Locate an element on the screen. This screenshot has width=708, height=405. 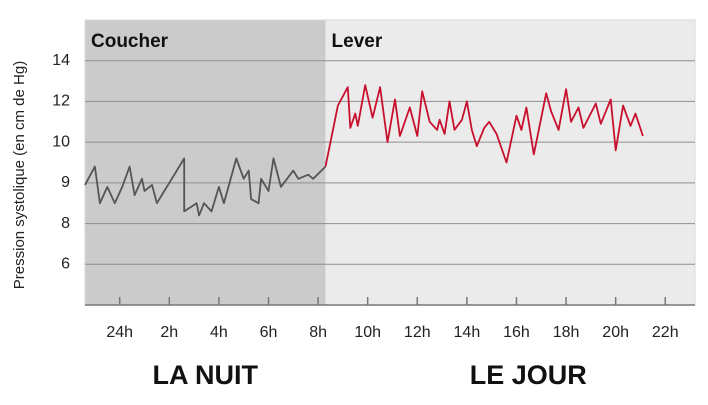
region-label: Coucher is located at coordinates (130, 41).